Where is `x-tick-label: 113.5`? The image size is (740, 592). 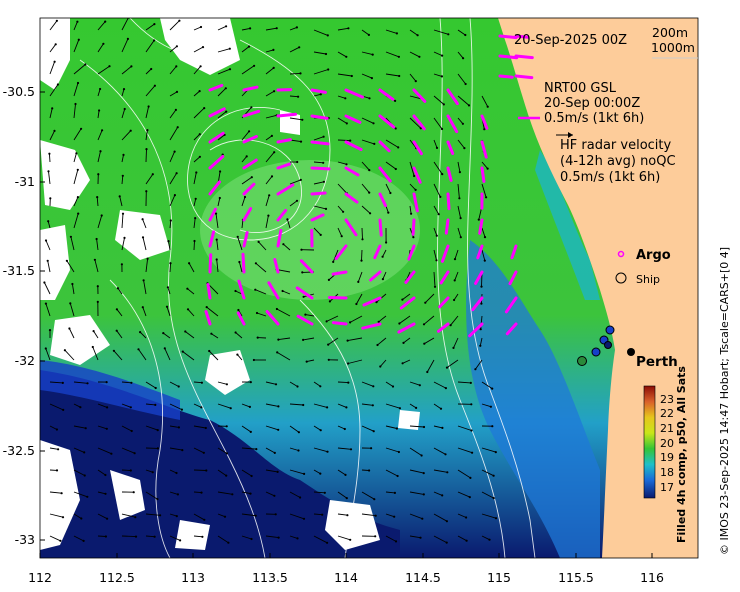 x-tick-label: 113.5 is located at coordinates (270, 577).